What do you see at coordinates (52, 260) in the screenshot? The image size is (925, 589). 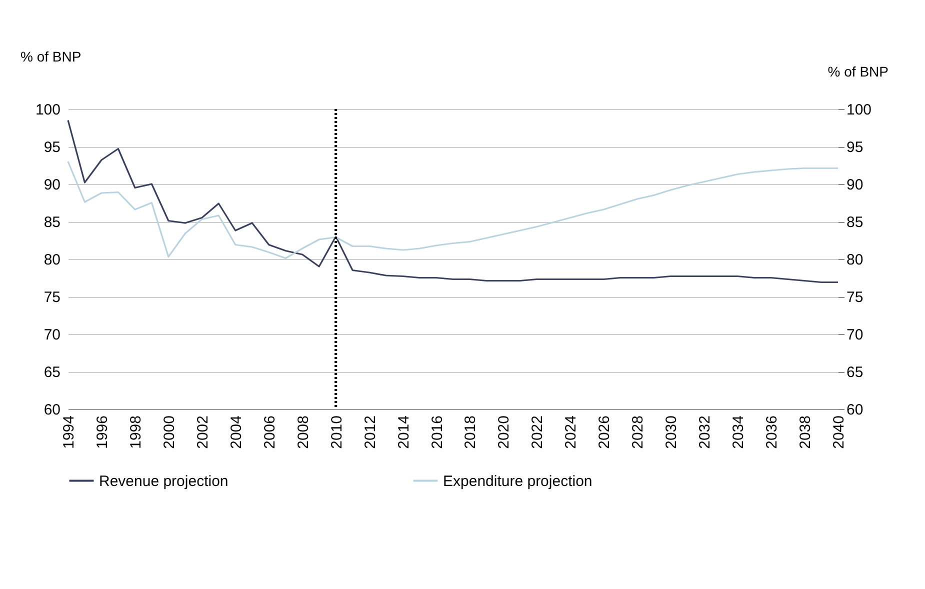 I see `y-tick-label: 80` at bounding box center [52, 260].